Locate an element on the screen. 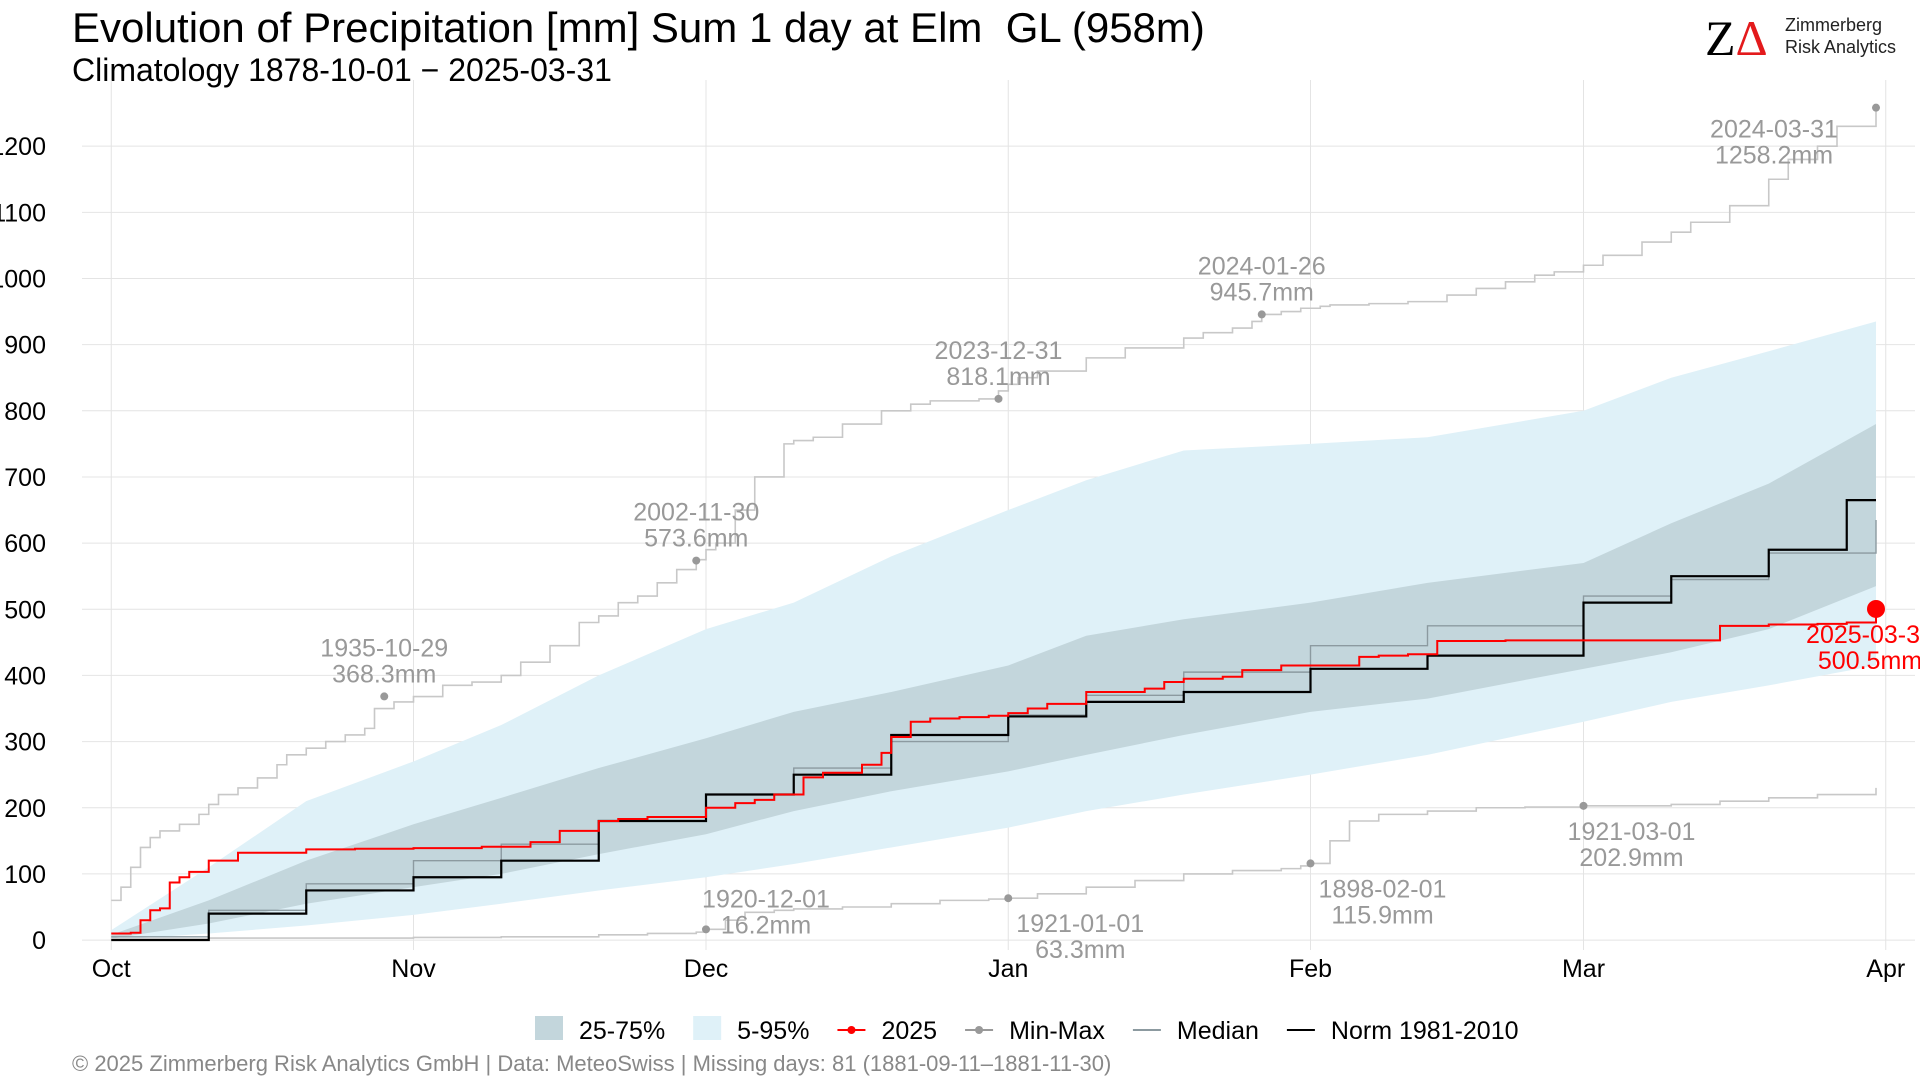 Image resolution: width=1920 pixels, height=1080 pixels. brand-name-line1: Zimmerberg is located at coordinates (1834, 25).